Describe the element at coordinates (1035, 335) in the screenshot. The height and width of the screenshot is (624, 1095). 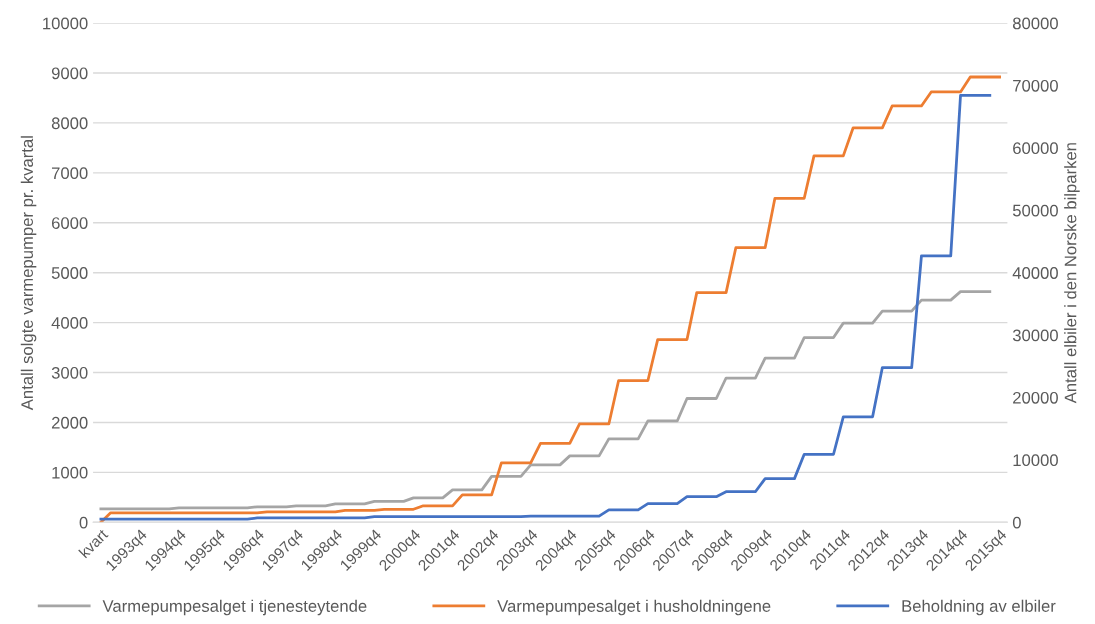
I see `y2-tick-label: 30000` at that location.